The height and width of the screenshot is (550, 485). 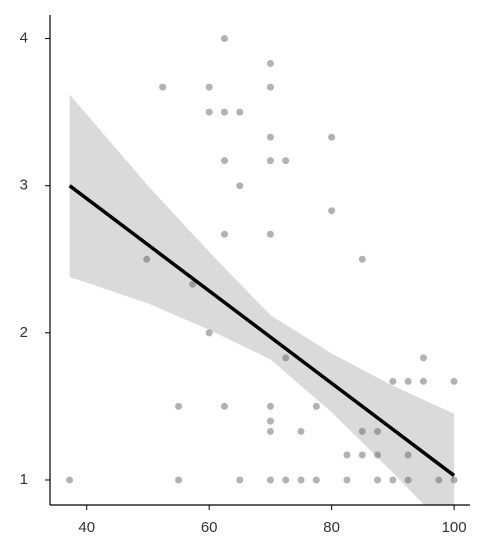 I want to click on y-tick-label: 1, so click(x=24, y=479).